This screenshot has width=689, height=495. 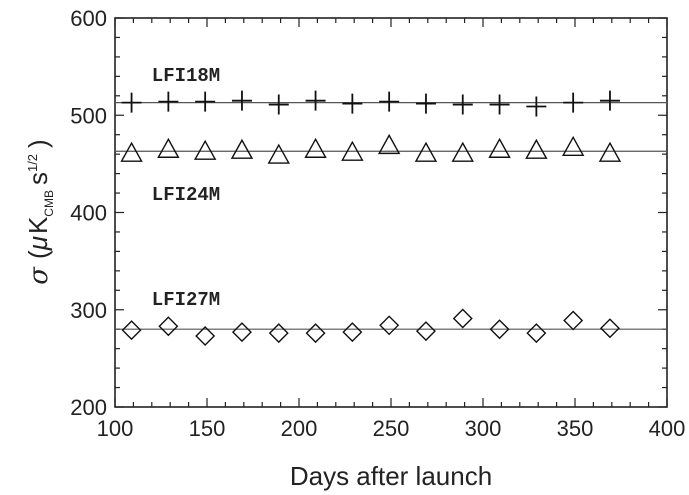 I want to click on x-tick-label: 150, so click(x=207, y=428).